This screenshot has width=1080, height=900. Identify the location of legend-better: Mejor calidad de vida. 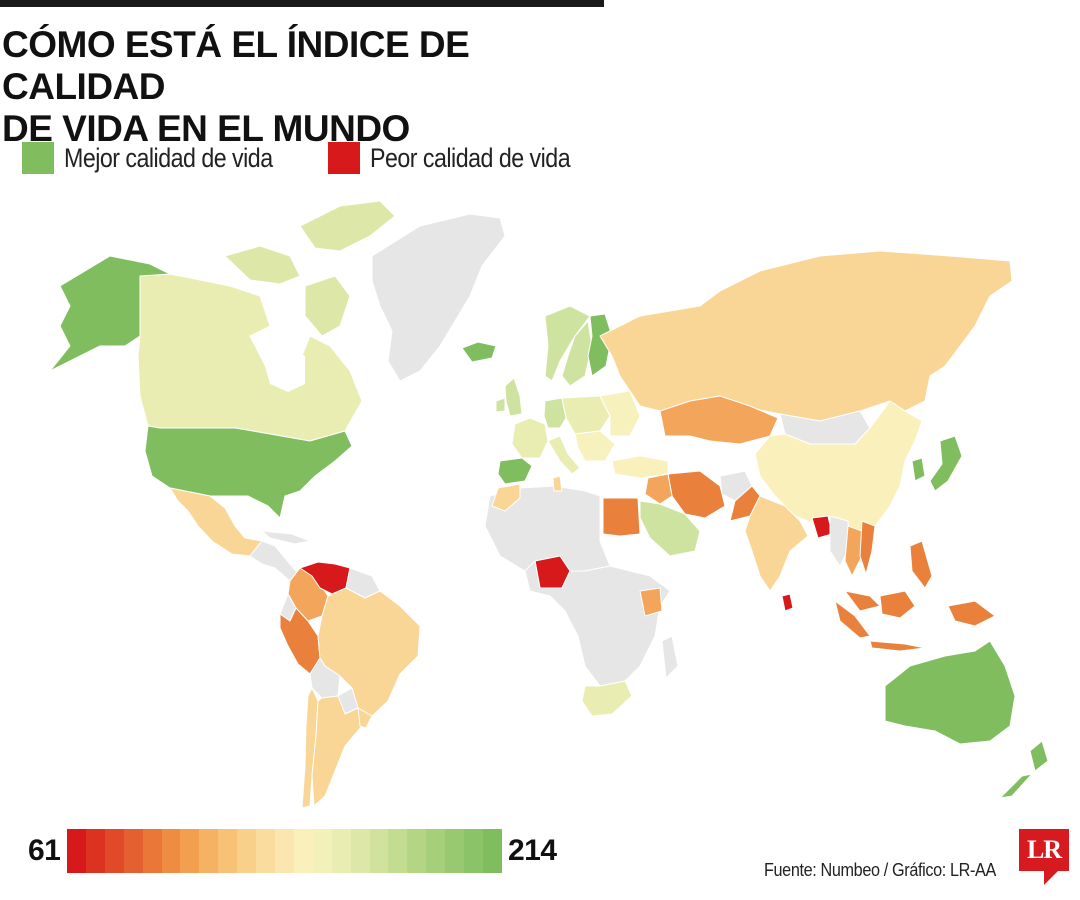
(164, 158).